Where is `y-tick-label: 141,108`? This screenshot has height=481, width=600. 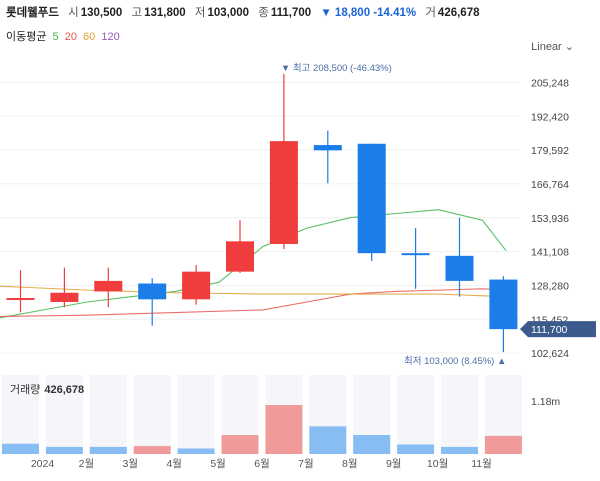 y-tick-label: 141,108 is located at coordinates (550, 253).